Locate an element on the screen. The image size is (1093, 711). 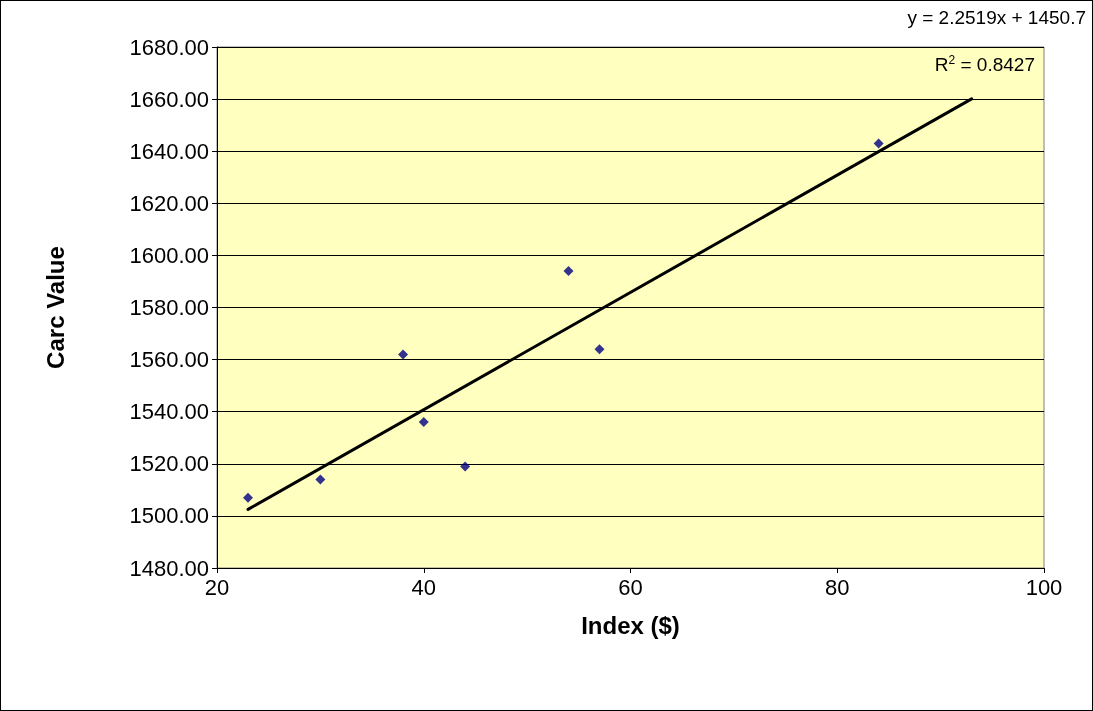
y-tick-label: 1660.00 is located at coordinates (169, 99).